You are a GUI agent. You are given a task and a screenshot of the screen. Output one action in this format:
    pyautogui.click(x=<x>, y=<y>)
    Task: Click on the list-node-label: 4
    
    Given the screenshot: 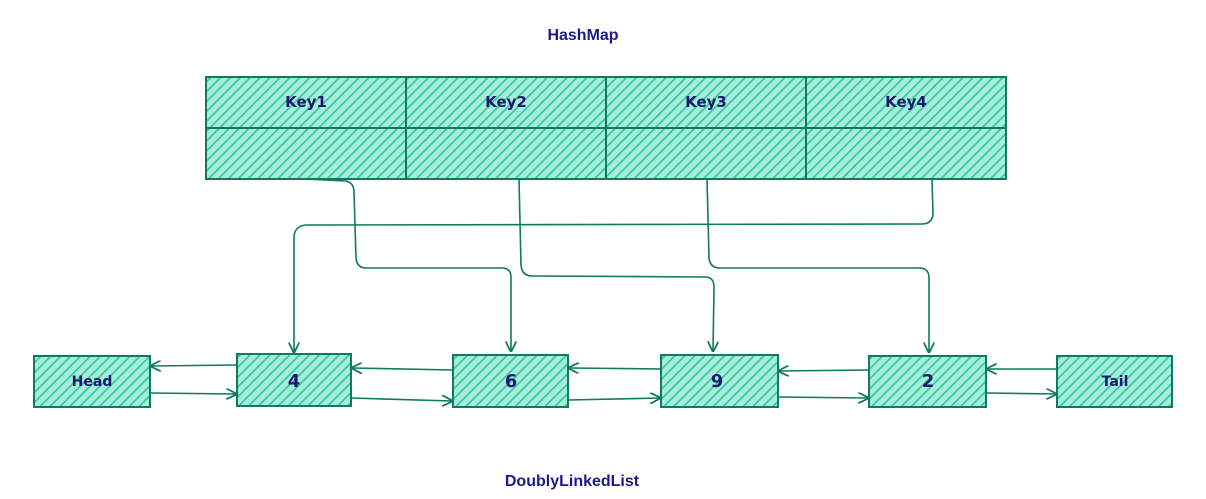 What is the action you would take?
    pyautogui.click(x=294, y=381)
    